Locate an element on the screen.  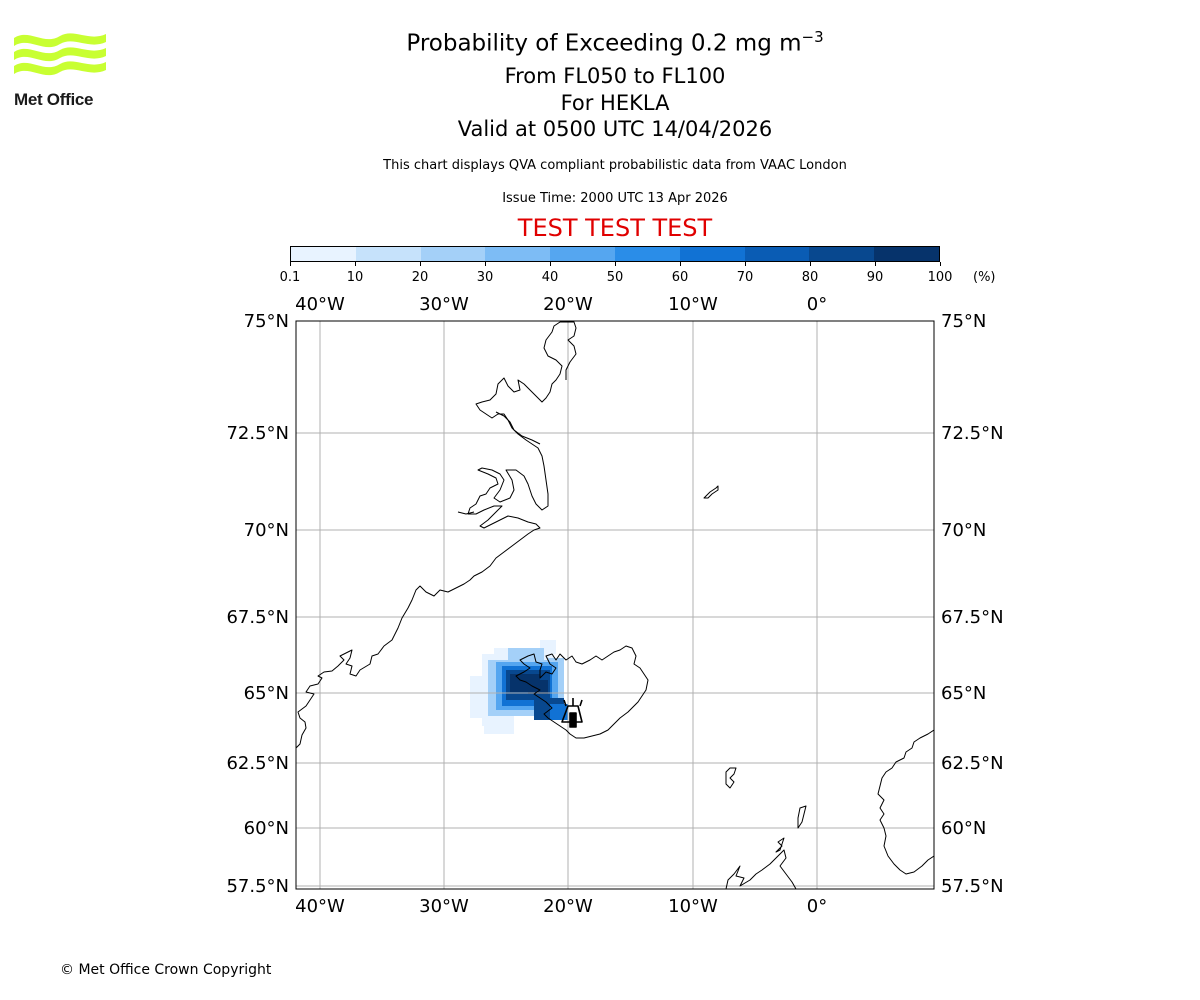
colorbar is located at coordinates (615, 254).